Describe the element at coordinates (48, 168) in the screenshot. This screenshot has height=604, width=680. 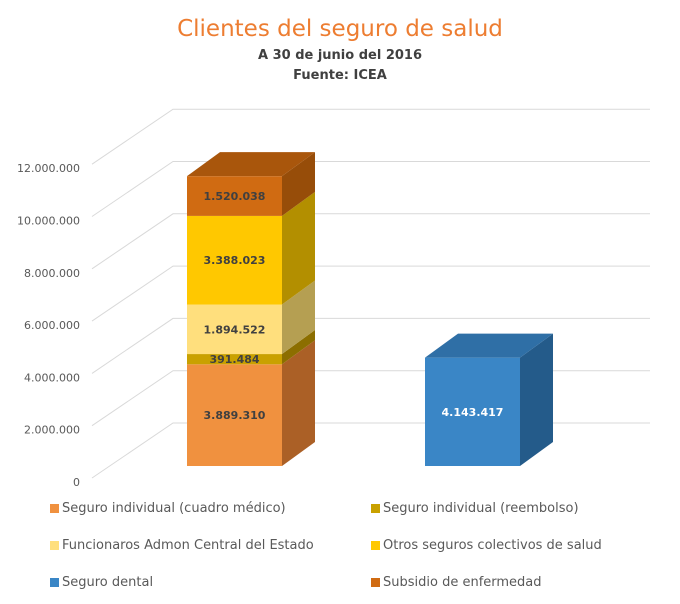
I see `y-tick-label: 12.000.000` at that location.